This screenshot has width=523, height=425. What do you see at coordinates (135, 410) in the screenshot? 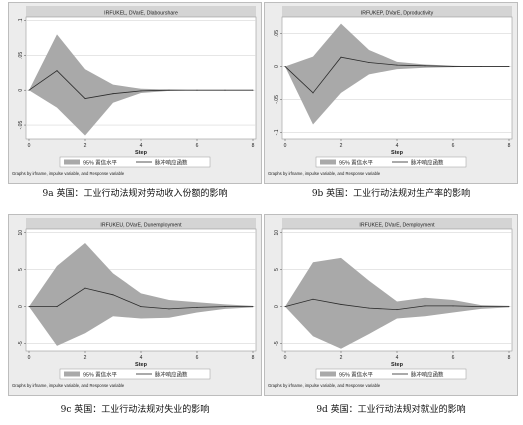
I see `chart-caption-9c: 9c 英国：工业行动法规对失业的影响` at bounding box center [135, 410].